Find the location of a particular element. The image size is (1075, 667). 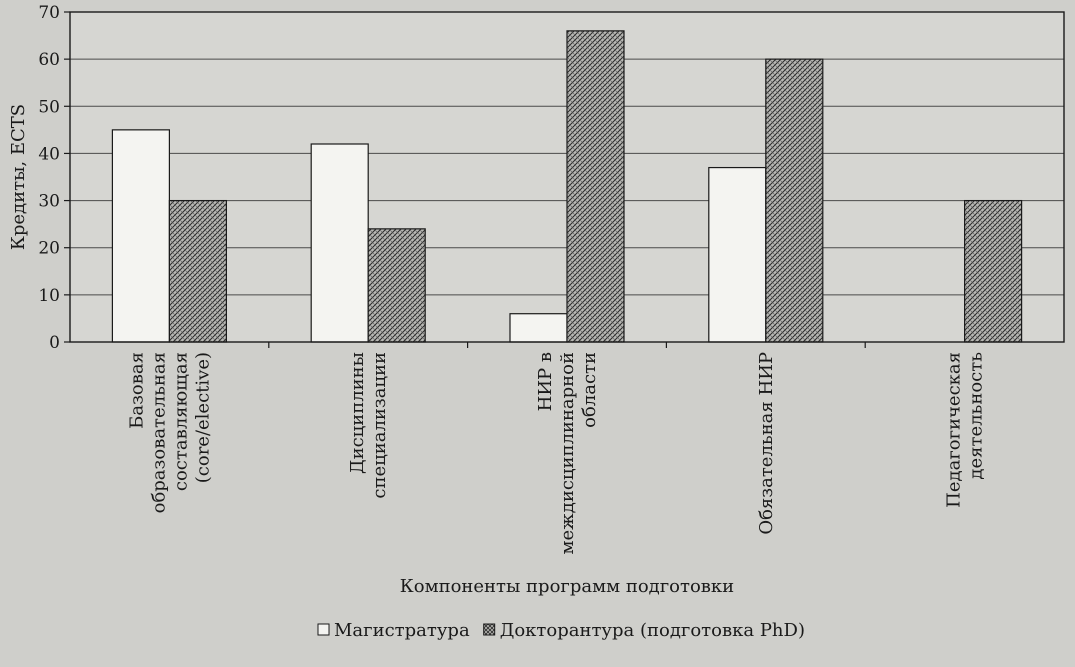

y-tick-label: 20 is located at coordinates (49, 249).